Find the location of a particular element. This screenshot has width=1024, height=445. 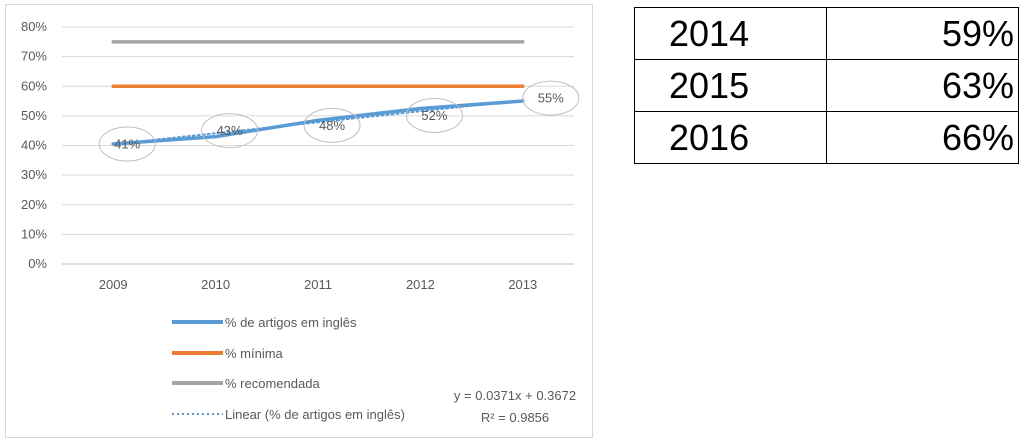

legend-label: % de artigos em inglês is located at coordinates (291, 322).